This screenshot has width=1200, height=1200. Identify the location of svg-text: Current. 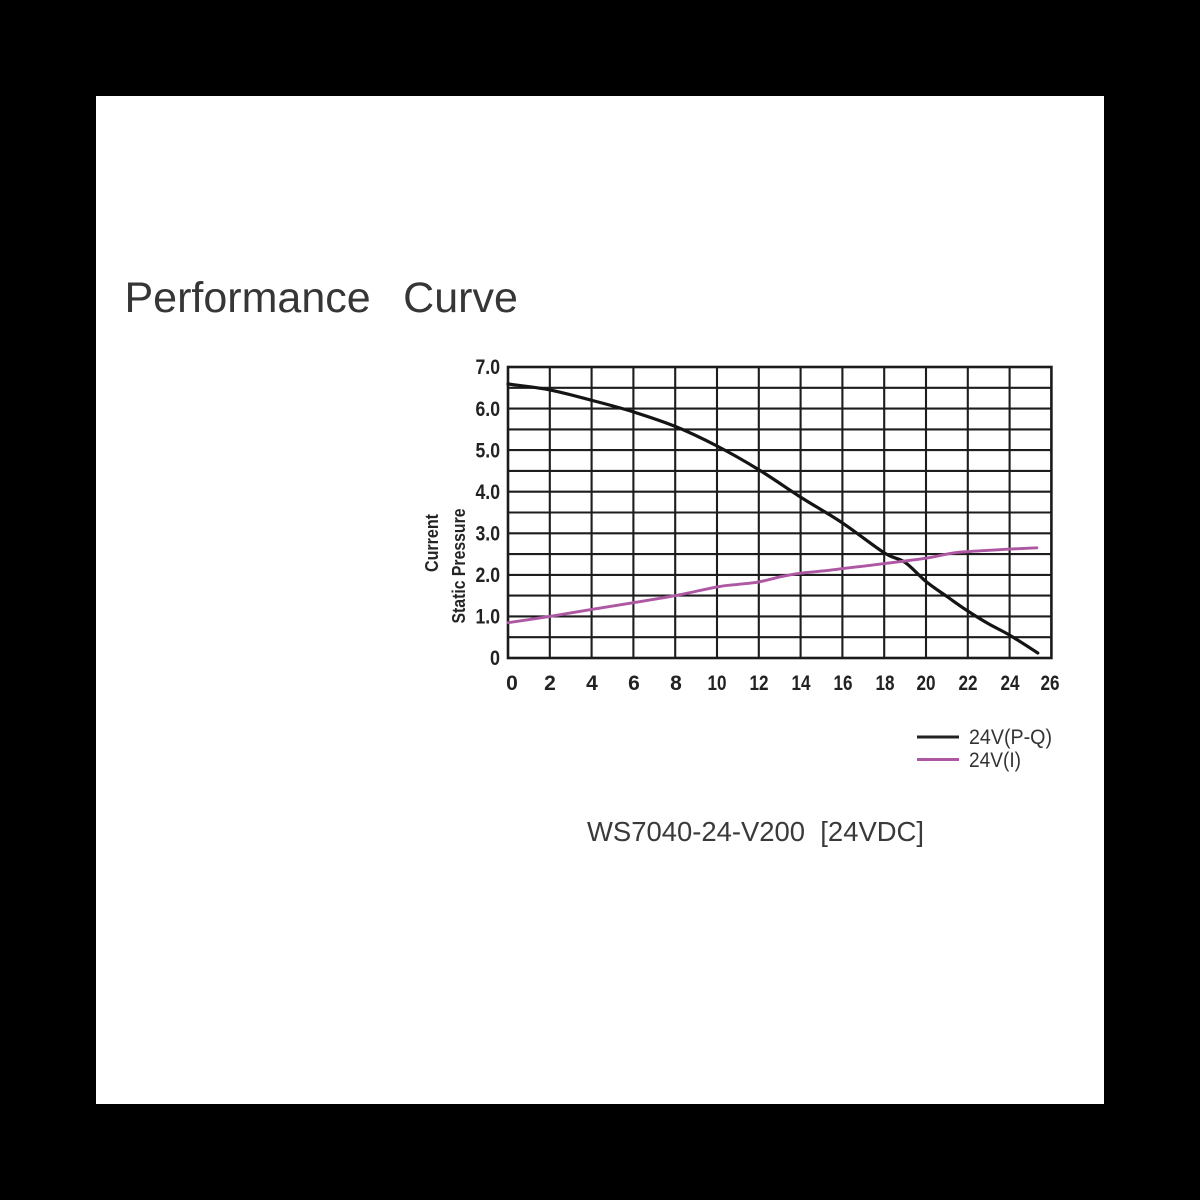
(432, 543).